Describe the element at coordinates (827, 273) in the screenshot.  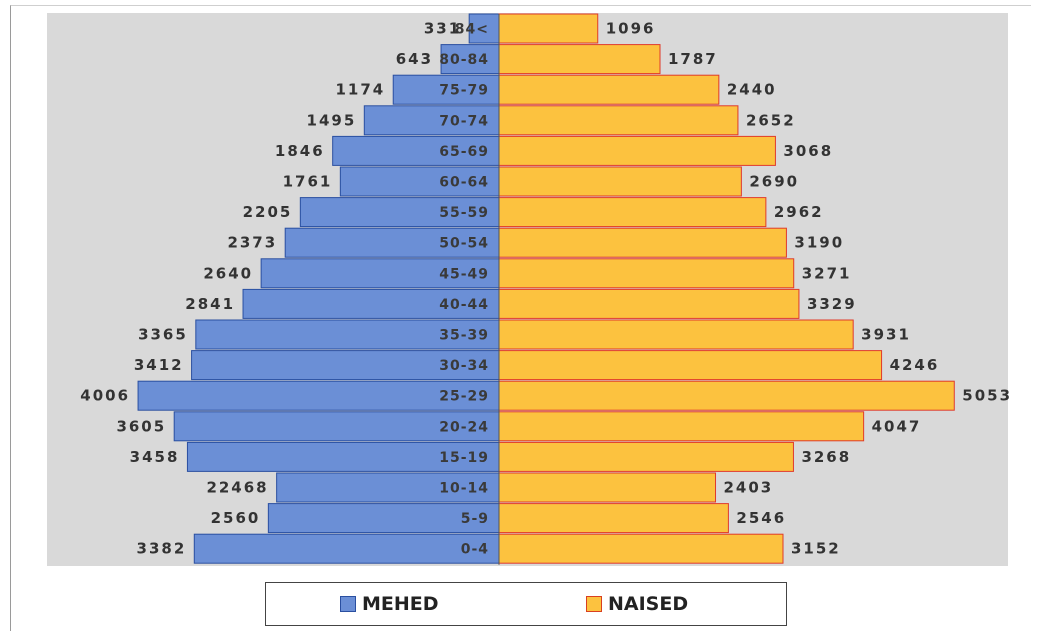
I see `value-label-naised: 3271` at that location.